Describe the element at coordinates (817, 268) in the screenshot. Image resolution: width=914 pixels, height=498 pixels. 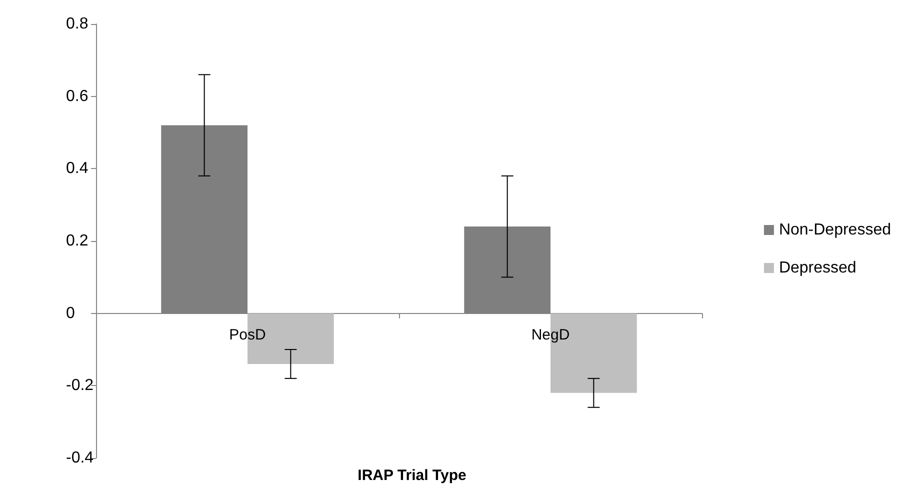
I see `legend-label: Depressed` at that location.